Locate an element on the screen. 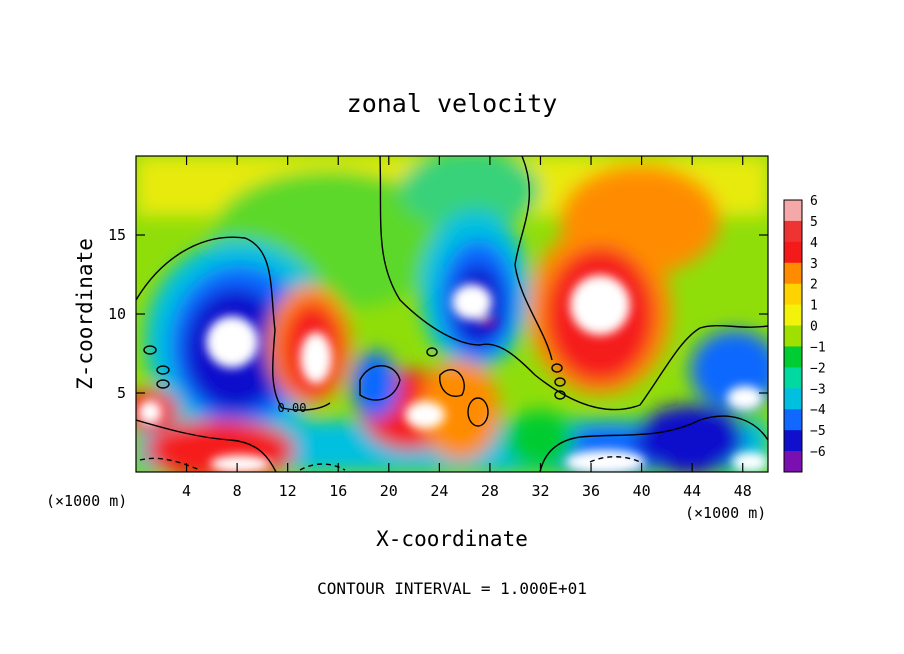 The height and width of the screenshot is (654, 904). x-tick-label: 48 is located at coordinates (743, 491).